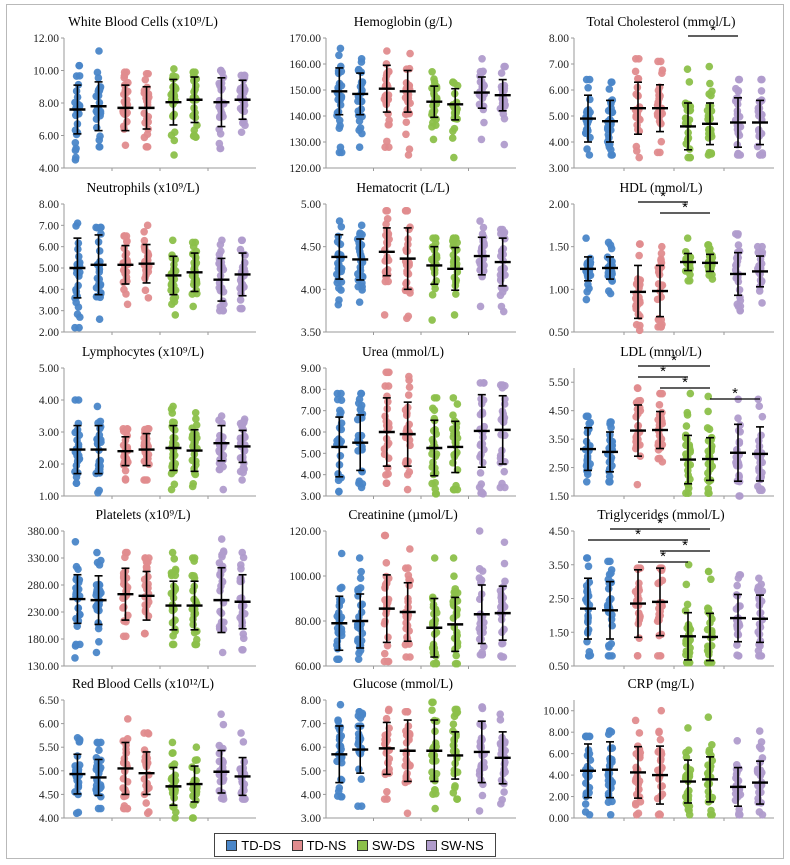 The height and width of the screenshot is (865, 790). I want to click on y-tick-label: 5.50, so click(49, 748).